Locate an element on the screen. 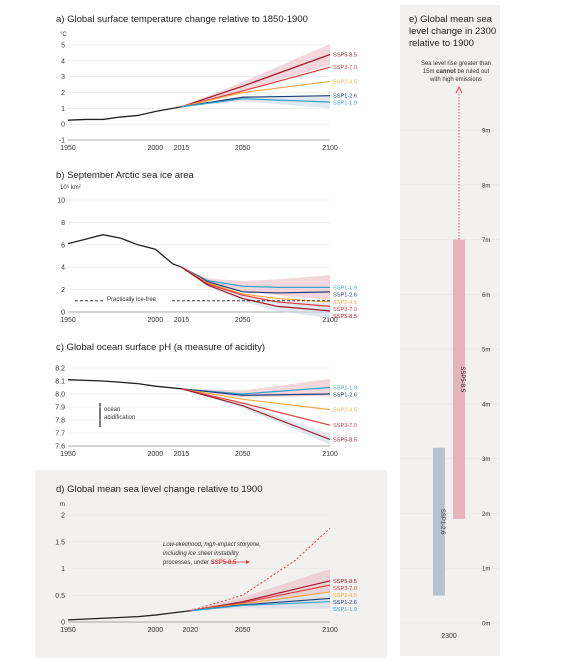 The image size is (570, 660). e-y-tick-3: 3m is located at coordinates (486, 460).